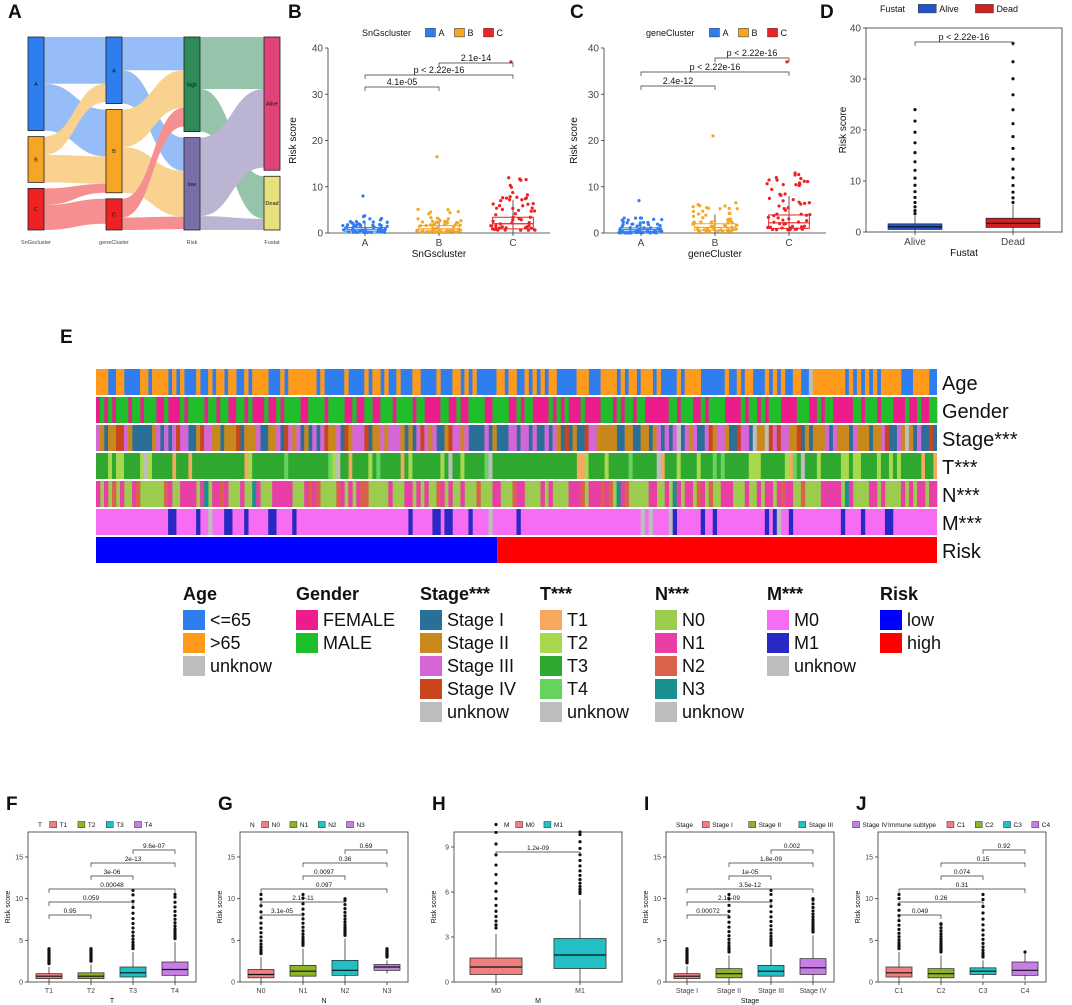 The height and width of the screenshot is (1005, 1072). What do you see at coordinates (693, 643) in the screenshot?
I see `legend-label: N1` at bounding box center [693, 643].